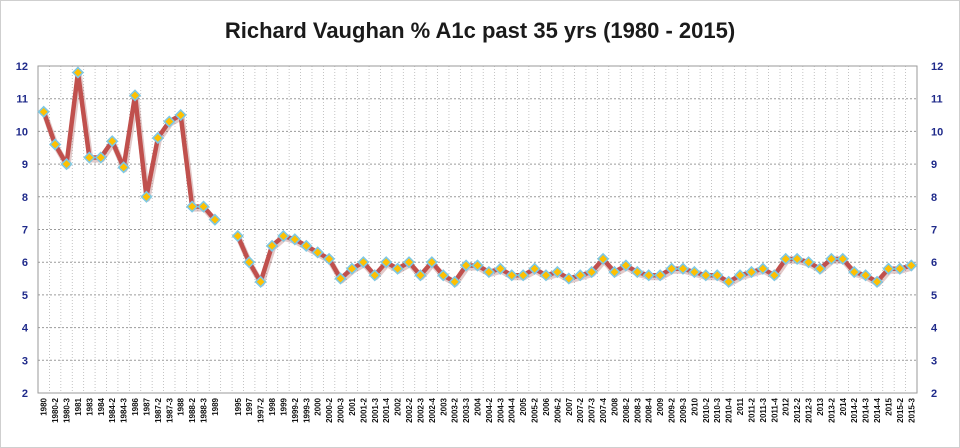 The height and width of the screenshot is (448, 960). Describe the element at coordinates (603, 409) in the screenshot. I see `x-tick-label: 2007-4` at that location.